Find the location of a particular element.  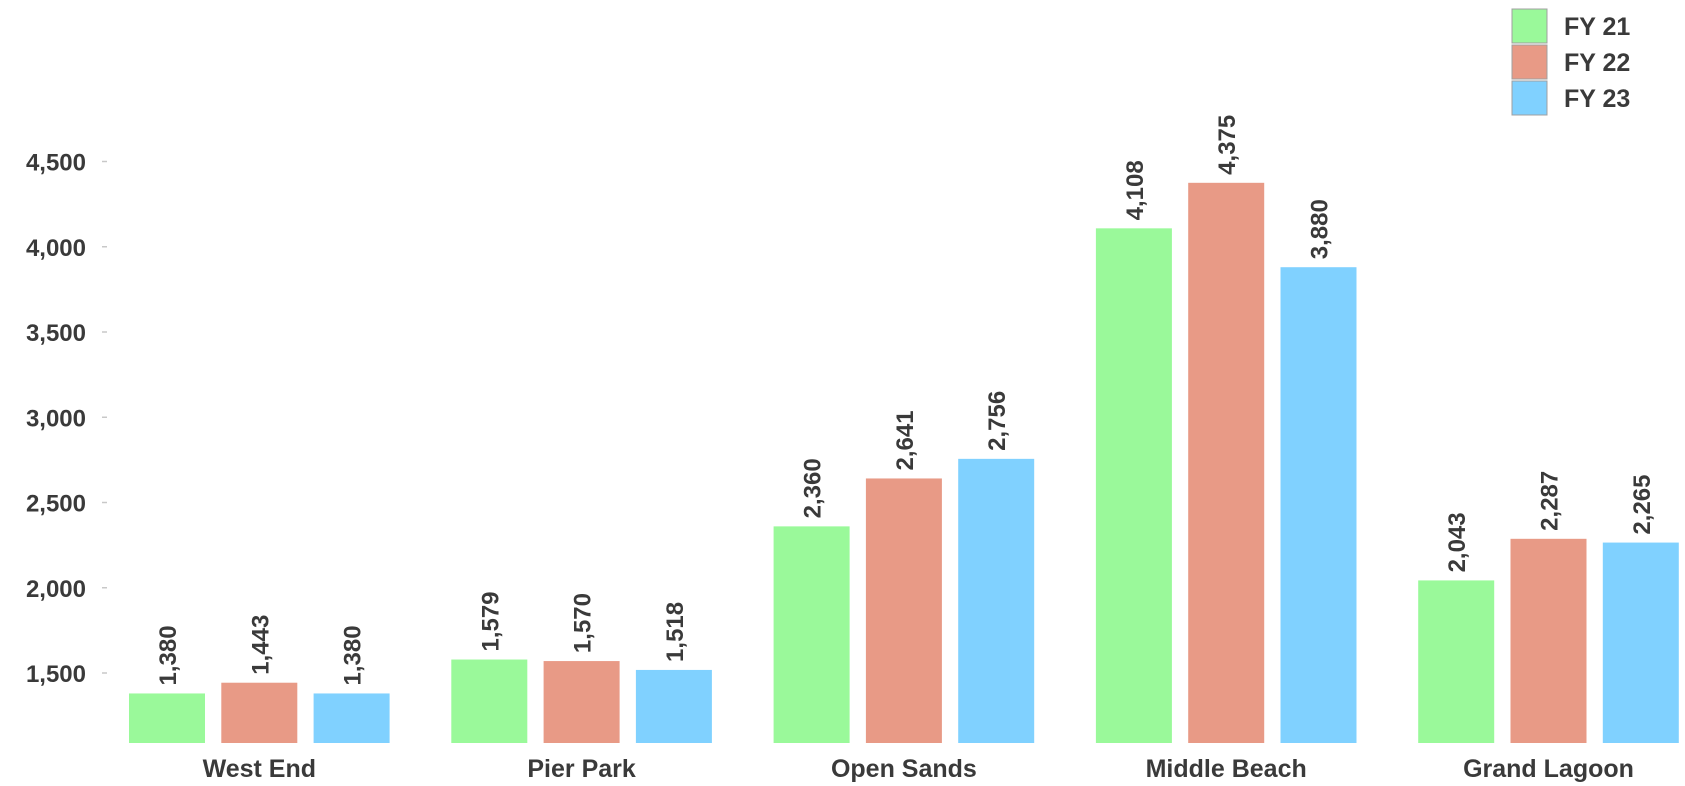

y-tick-label: 2,500 is located at coordinates (56, 504).